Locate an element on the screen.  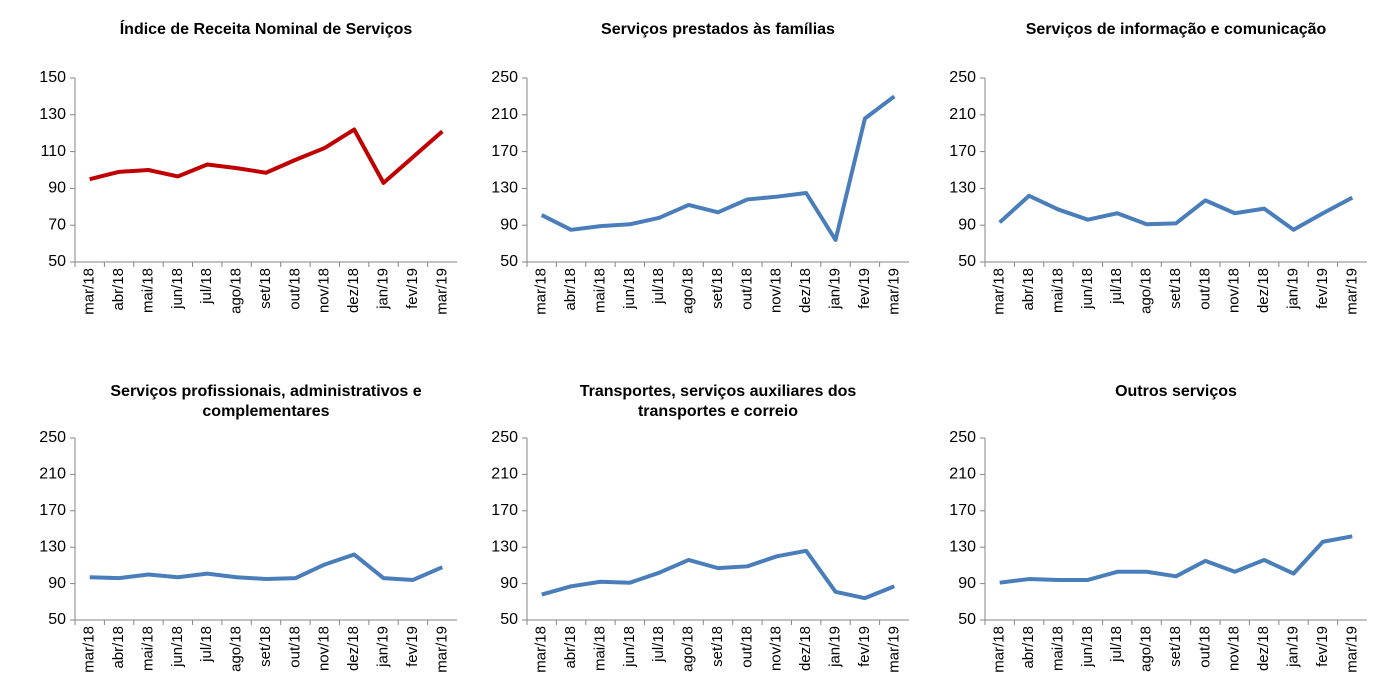
chart-title: Serviços de informação e comunicação is located at coordinates (1176, 29).